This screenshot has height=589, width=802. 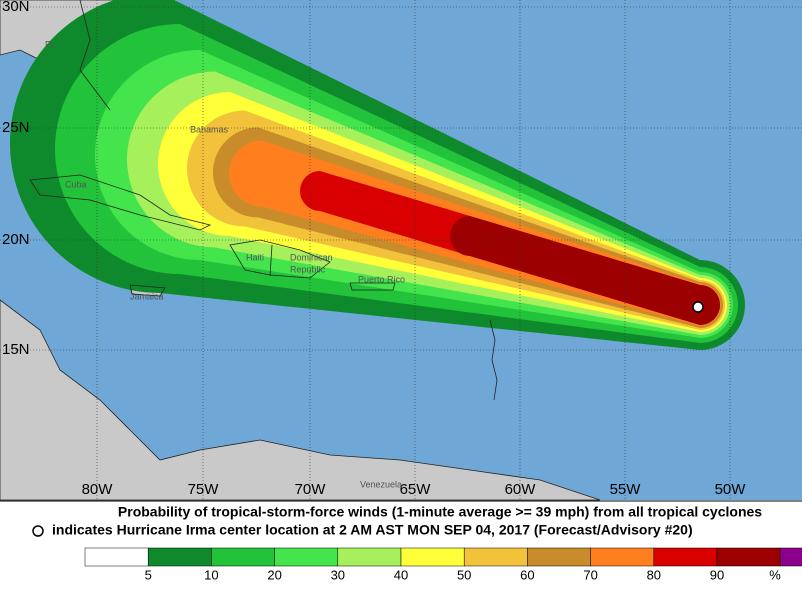 What do you see at coordinates (338, 574) in the screenshot?
I see `legend-label: 30` at bounding box center [338, 574].